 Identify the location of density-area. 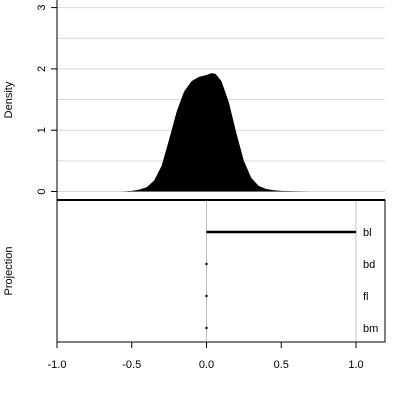
(216, 132).